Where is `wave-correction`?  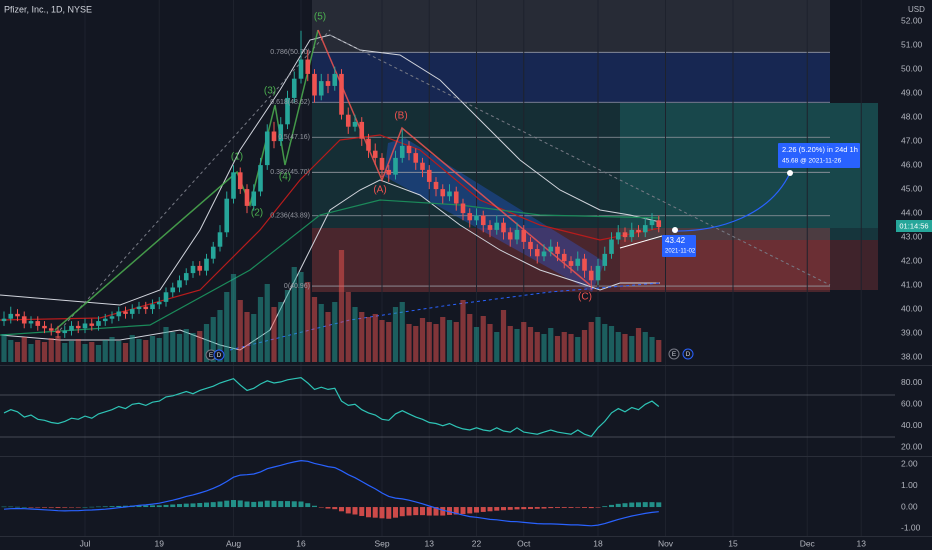 wave-correction is located at coordinates (454, 157).